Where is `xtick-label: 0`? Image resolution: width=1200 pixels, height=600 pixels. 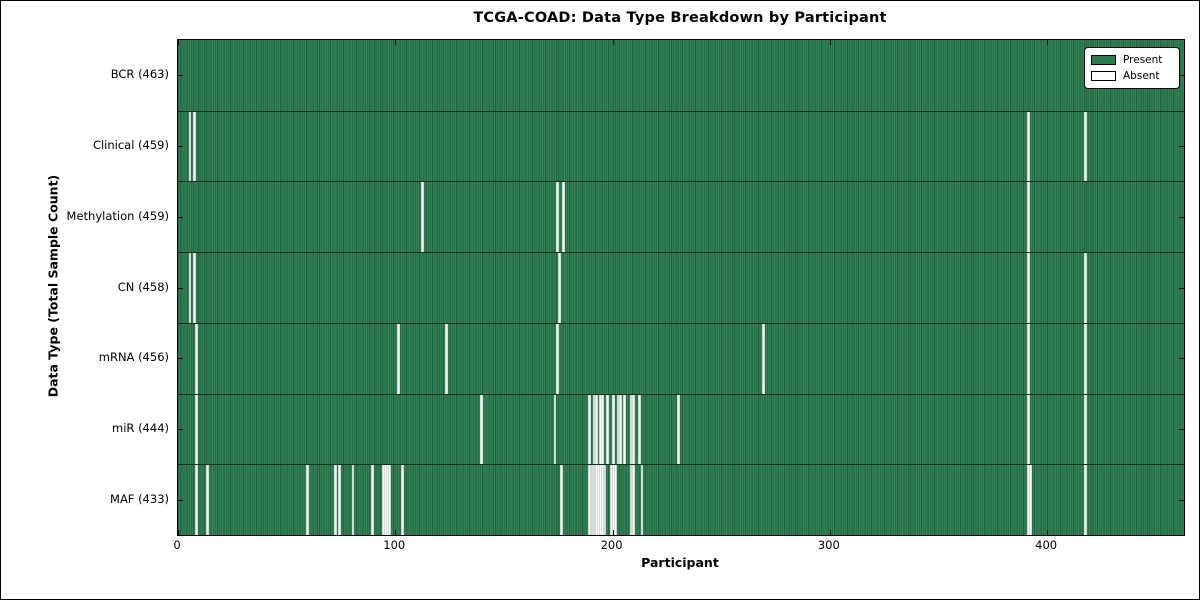 xtick-label: 0 is located at coordinates (177, 545).